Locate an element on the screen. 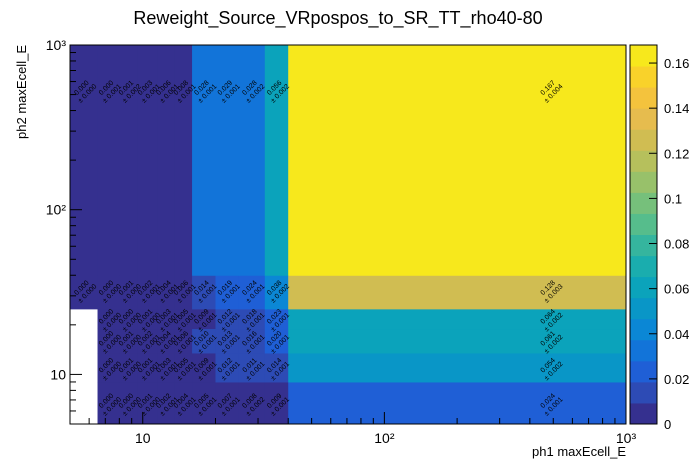 This screenshot has width=696, height=472. color-scale-tick-label: 0.02 is located at coordinates (676, 379).